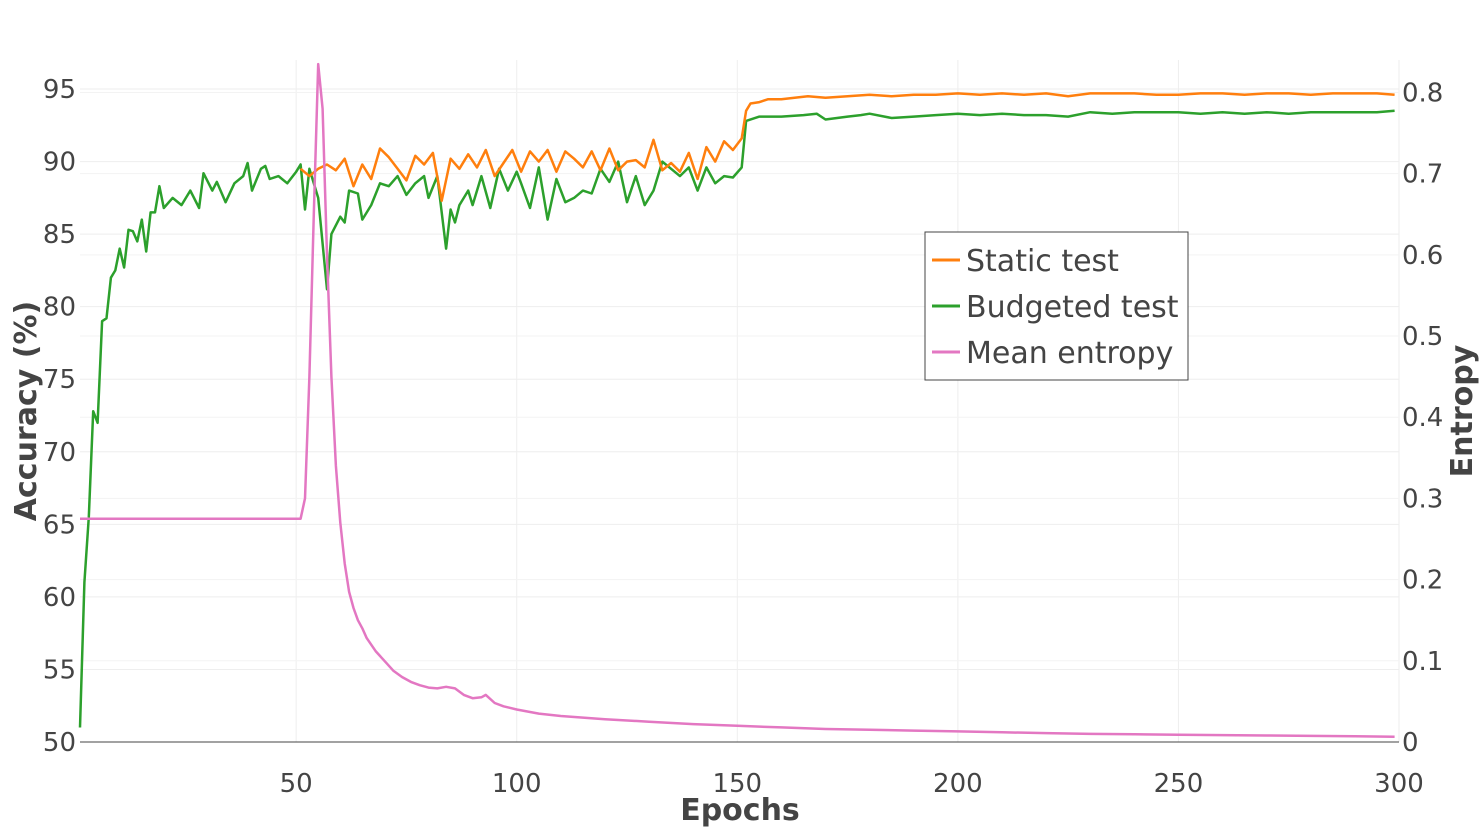 Image resolution: width=1480 pixels, height=831 pixels. Describe the element at coordinates (59, 163) in the screenshot. I see `y-tick-label-left: 90` at that location.